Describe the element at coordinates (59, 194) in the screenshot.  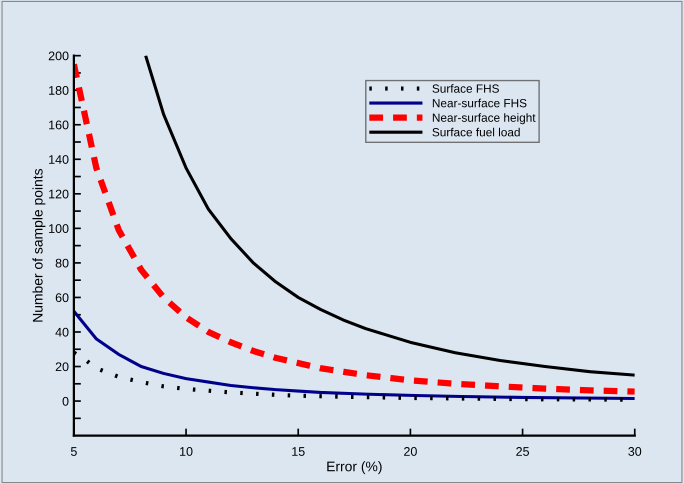
I see `y-tick-label: 120` at that location.